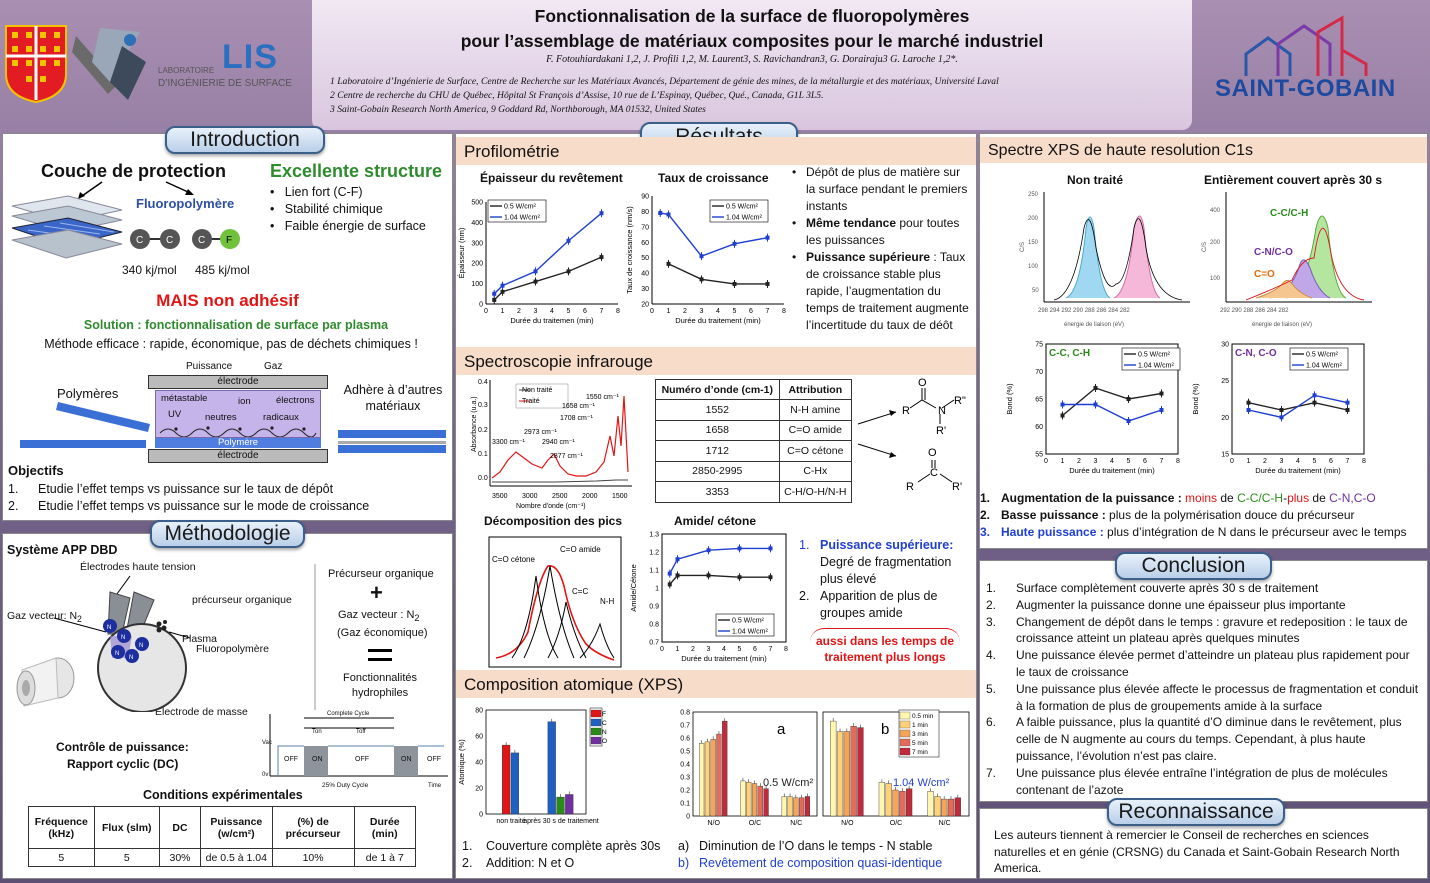 This screenshot has height=883, width=1430. What do you see at coordinates (604, 741) in the screenshot?
I see `legend-label: O` at bounding box center [604, 741].